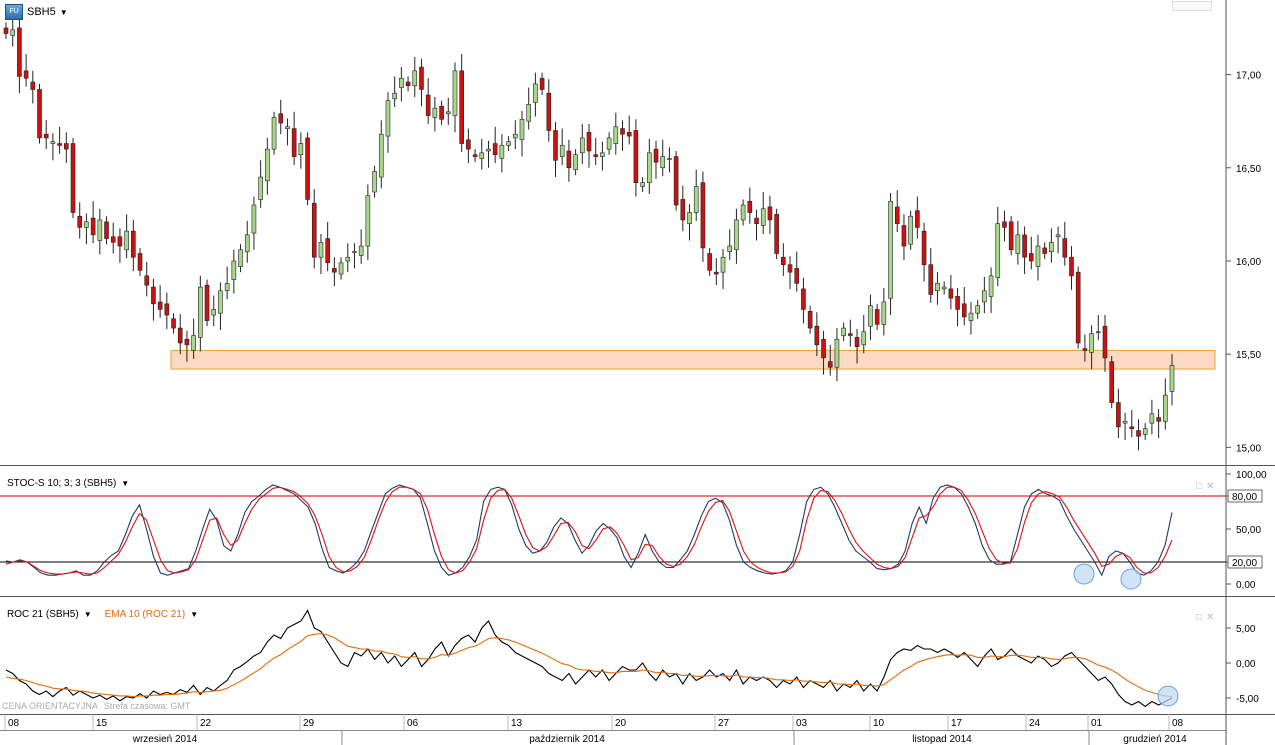 The height and width of the screenshot is (745, 1275). What do you see at coordinates (724, 723) in the screenshot?
I see `x-day-label: 27` at bounding box center [724, 723].